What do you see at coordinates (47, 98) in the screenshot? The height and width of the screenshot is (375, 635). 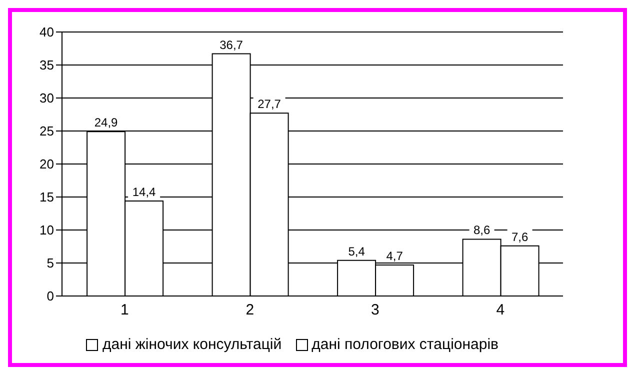 I see `y-tick-label: 30` at bounding box center [47, 98].